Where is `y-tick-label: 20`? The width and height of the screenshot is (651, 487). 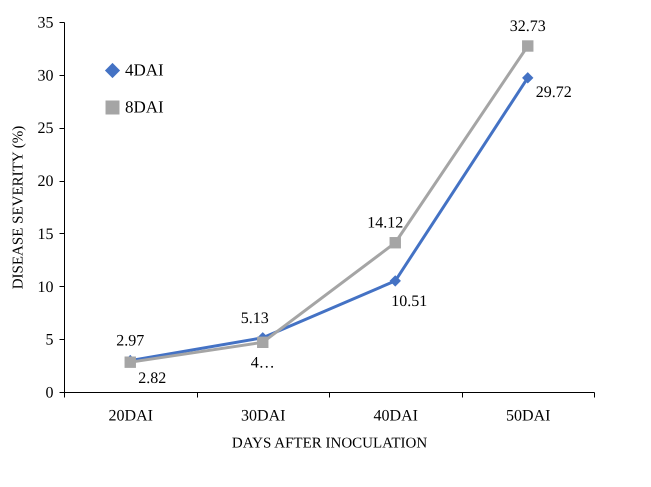
y-tick-label: 20 is located at coordinates (46, 181).